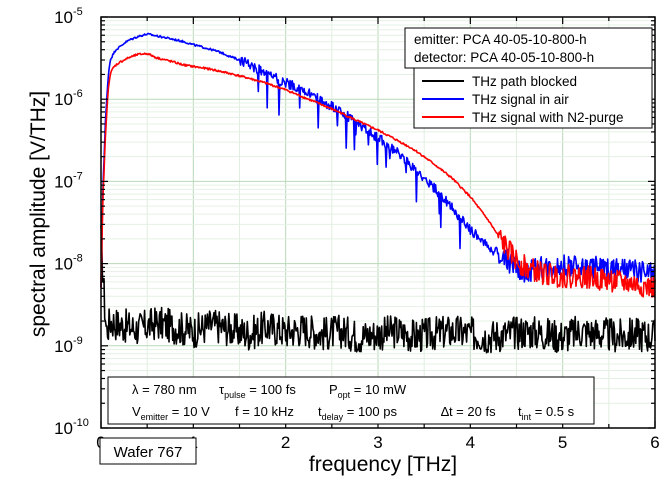  Describe the element at coordinates (520, 99) in the screenshot. I see `legend-label: THz signal in air` at that location.